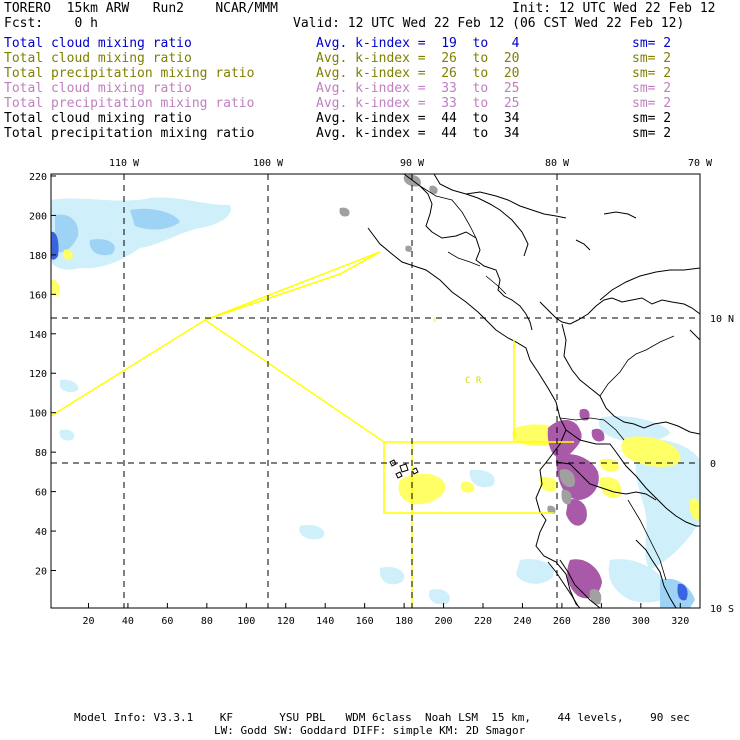 The height and width of the screenshot is (740, 740). I want to click on left-tick-label: 20, so click(41, 572).